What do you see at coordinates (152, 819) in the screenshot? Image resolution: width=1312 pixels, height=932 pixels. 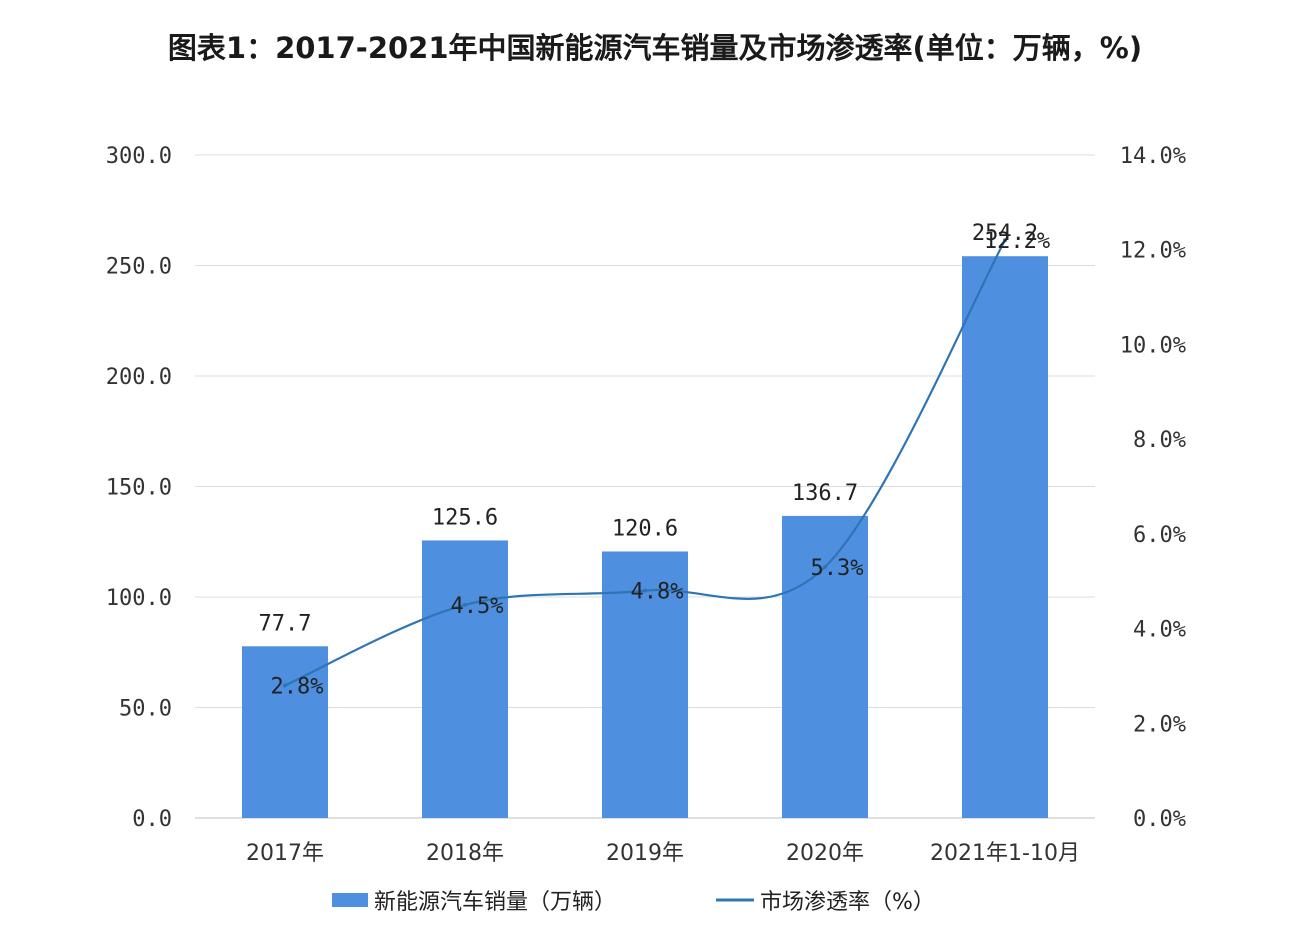 I see `y-left-tick-label: 0.0` at bounding box center [152, 819].